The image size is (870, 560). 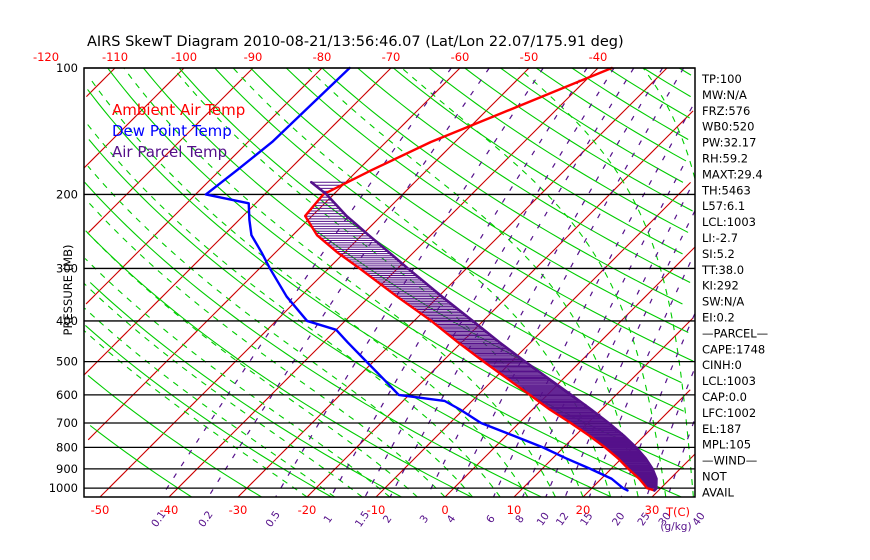 I want to click on bottom-temp-tick: -40, so click(x=169, y=510).